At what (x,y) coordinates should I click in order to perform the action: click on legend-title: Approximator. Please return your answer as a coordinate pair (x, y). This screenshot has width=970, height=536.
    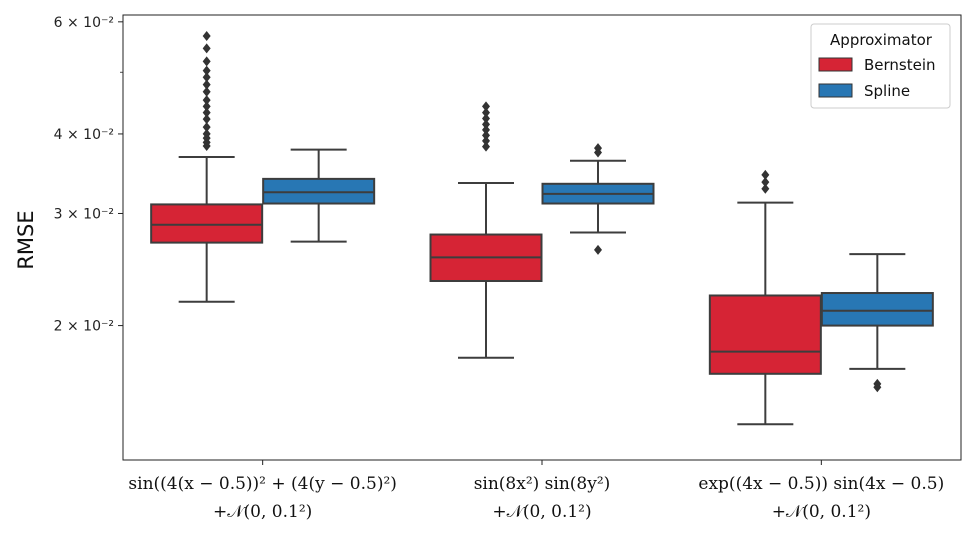
    Looking at the image, I should click on (881, 40).